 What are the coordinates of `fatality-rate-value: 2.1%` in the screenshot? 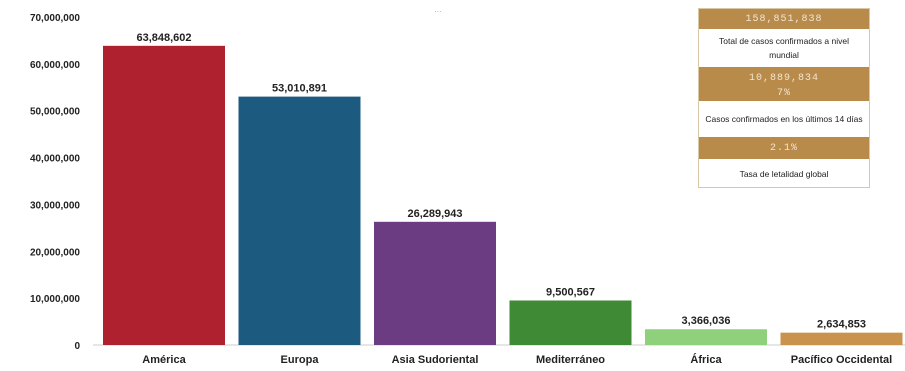 It's located at (784, 148).